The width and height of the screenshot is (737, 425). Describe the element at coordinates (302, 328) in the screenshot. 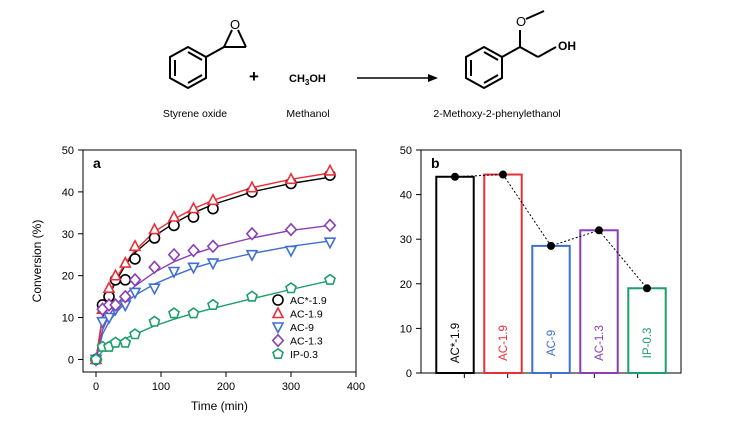

I see `legend-label-AC-9: AC-9` at that location.